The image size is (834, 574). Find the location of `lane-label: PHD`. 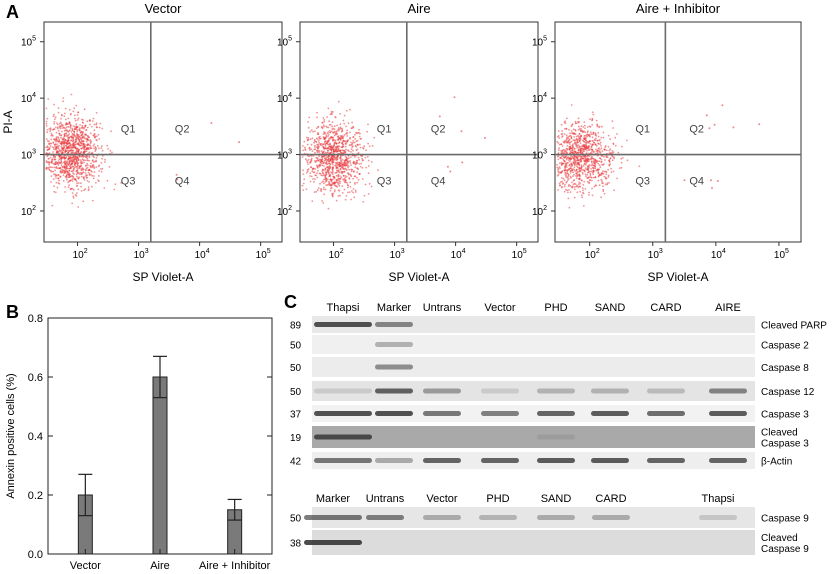

lane-label: PHD is located at coordinates (497, 499).